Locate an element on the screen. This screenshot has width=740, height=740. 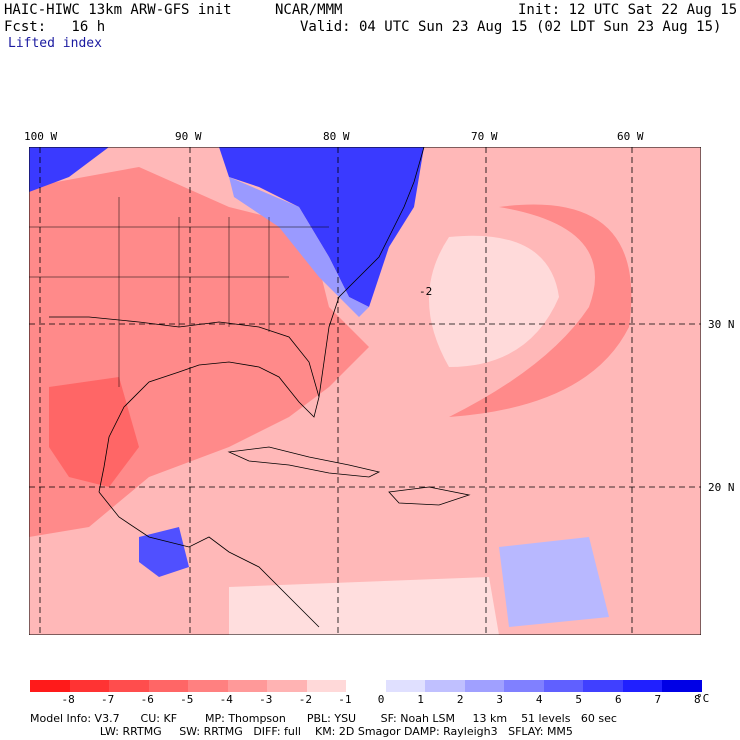
colorbar-label: -6 is located at coordinates (147, 699).